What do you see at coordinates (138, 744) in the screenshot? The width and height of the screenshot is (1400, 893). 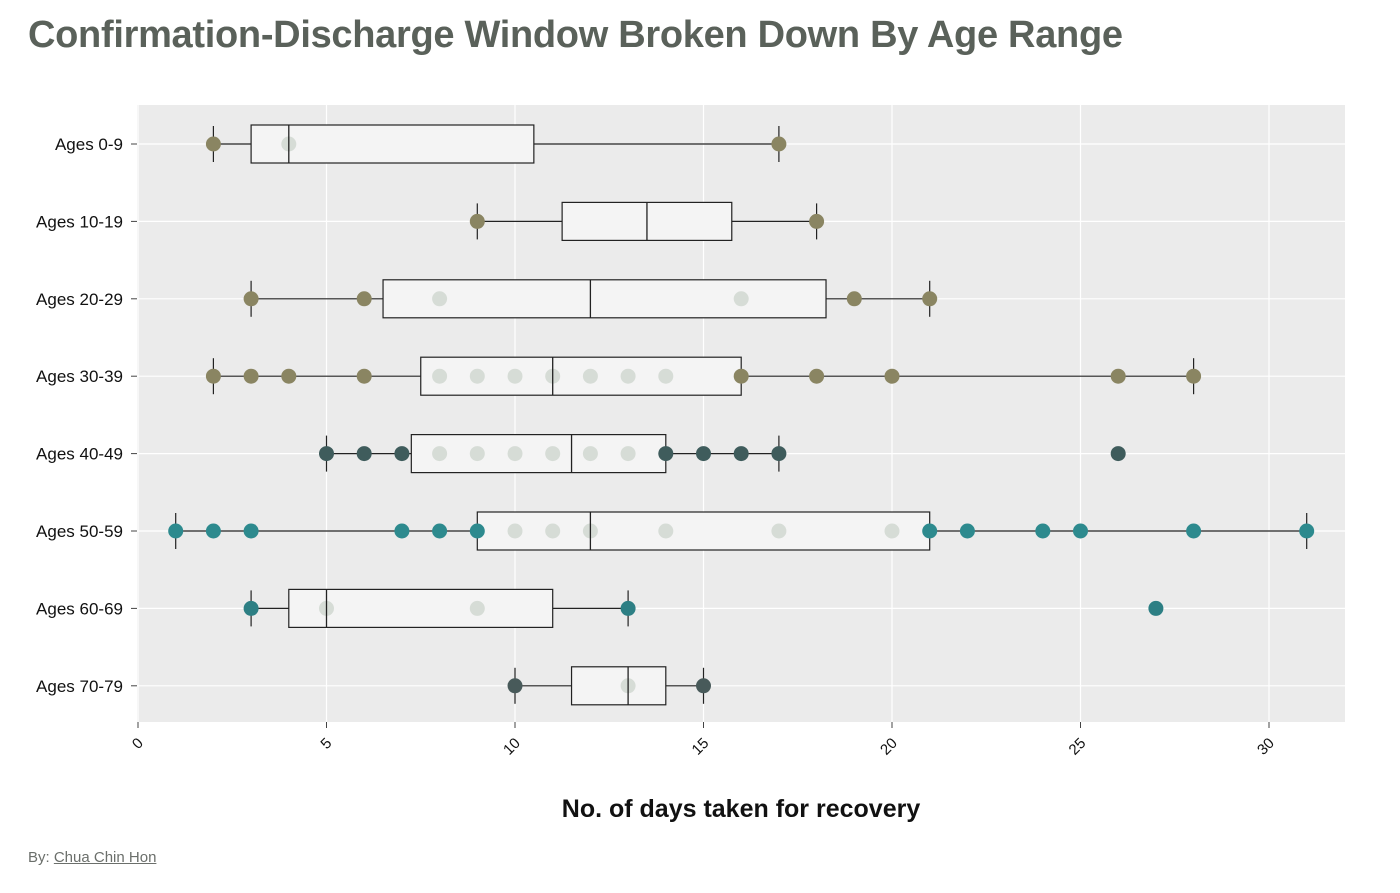 I see `x-tick-label: 0` at bounding box center [138, 744].